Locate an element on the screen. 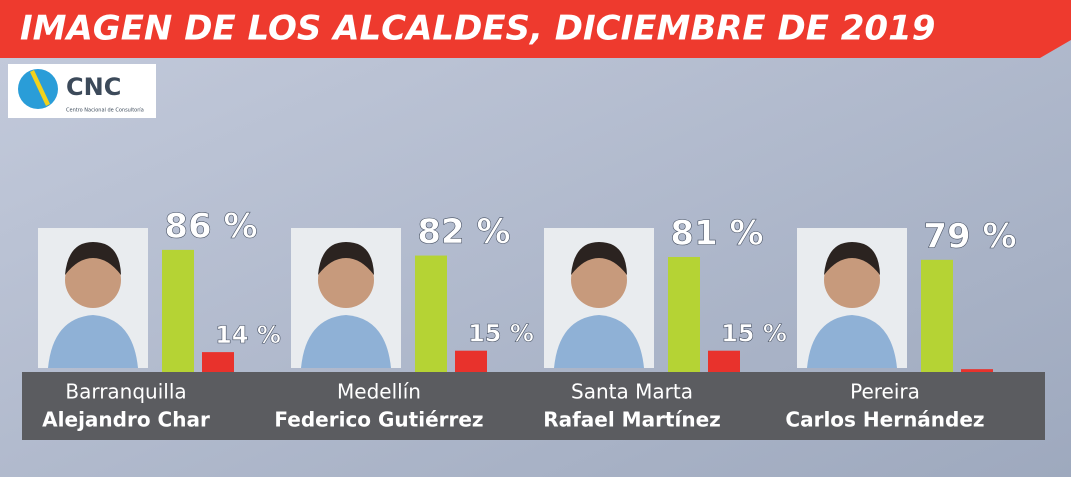 The width and height of the screenshot is (1071, 477). mayor-label: Alejandro Char is located at coordinates (126, 420).